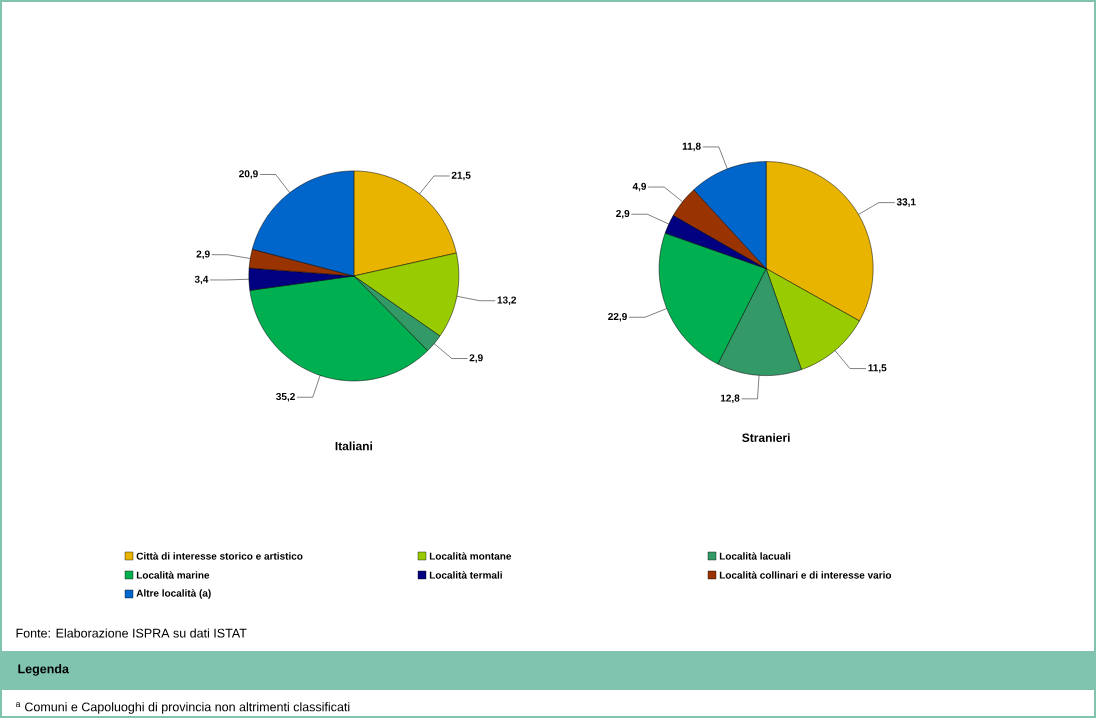 The image size is (1096, 718). What do you see at coordinates (173, 575) in the screenshot?
I see `legend-label: Località marine` at bounding box center [173, 575].